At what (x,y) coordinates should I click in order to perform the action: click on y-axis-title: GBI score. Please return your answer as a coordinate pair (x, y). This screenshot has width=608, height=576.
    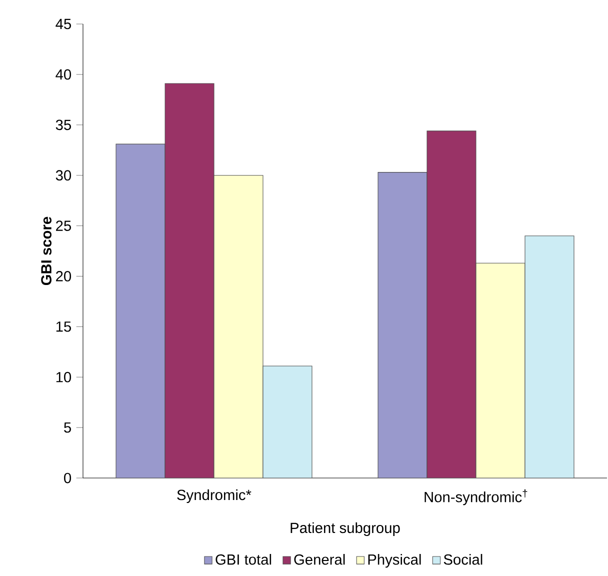
    Looking at the image, I should click on (46, 251).